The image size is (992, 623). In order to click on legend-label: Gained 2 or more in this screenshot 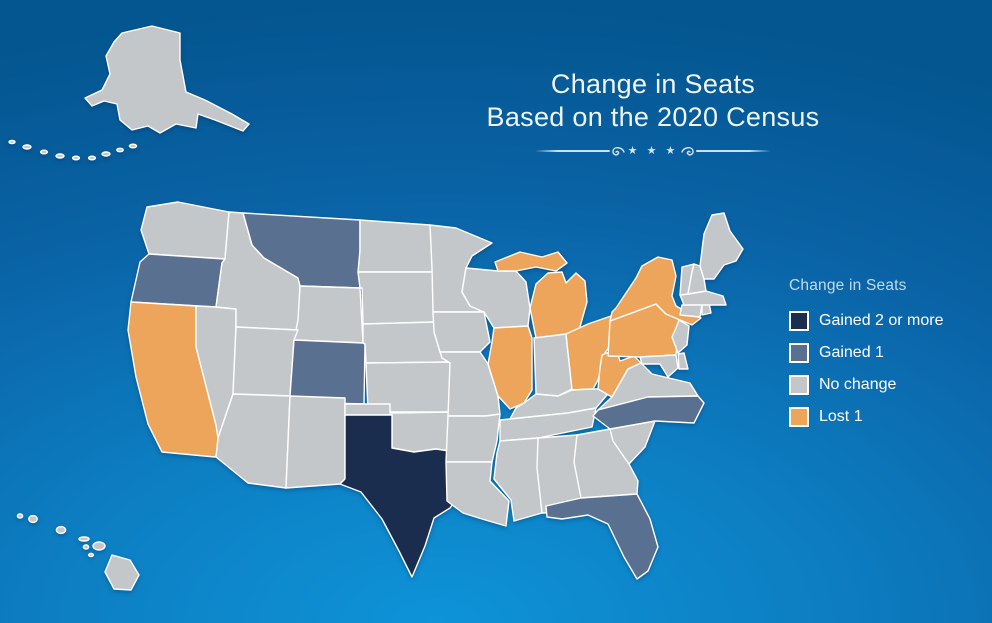, I will do `click(881, 320)`.